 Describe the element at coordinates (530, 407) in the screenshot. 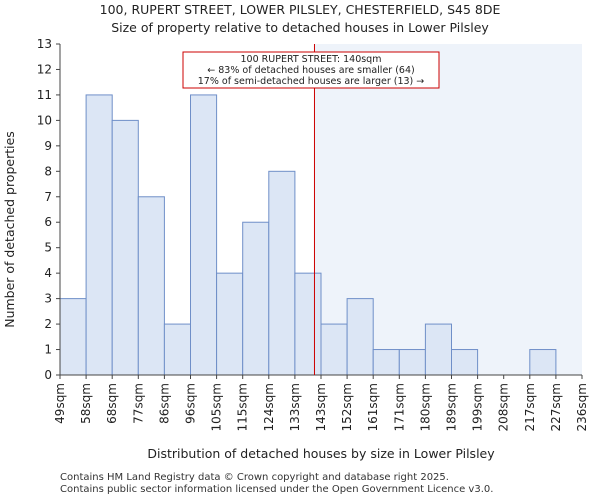

I see `x-tick-label: 217sqm` at that location.